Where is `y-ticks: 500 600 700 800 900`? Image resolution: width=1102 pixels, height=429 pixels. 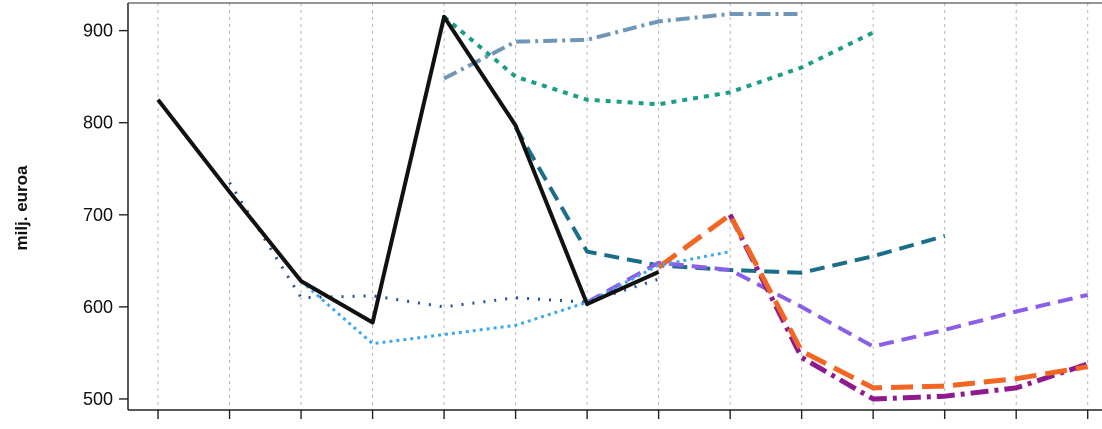 y-ticks: 500 600 700 800 900 is located at coordinates (105, 215).